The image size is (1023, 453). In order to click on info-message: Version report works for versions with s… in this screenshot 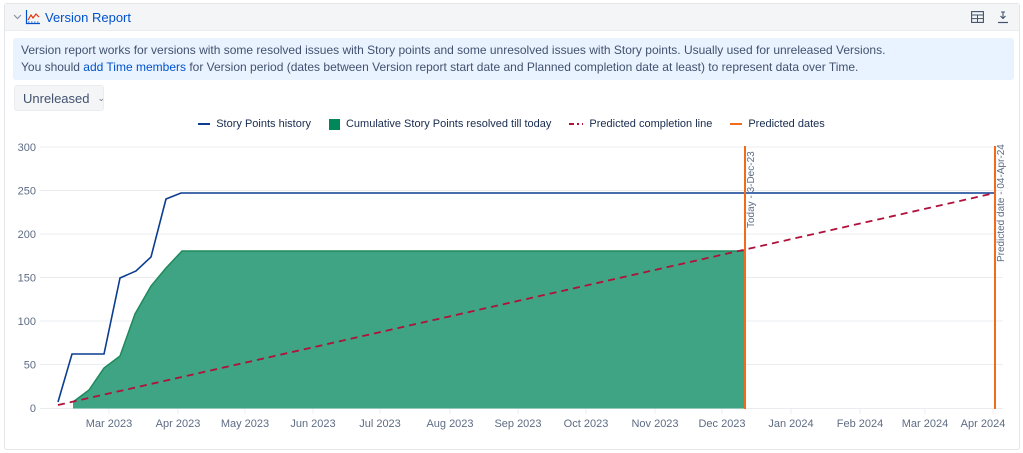, I will do `click(513, 59)`.